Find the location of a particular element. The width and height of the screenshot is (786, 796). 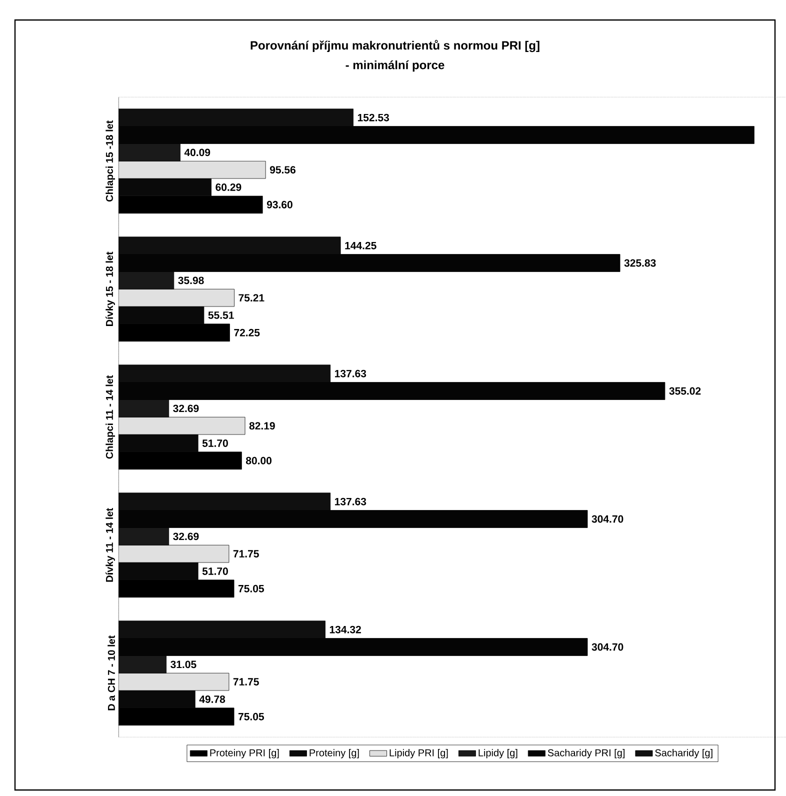

chart-subtitle: - minimální porce is located at coordinates (395, 66).